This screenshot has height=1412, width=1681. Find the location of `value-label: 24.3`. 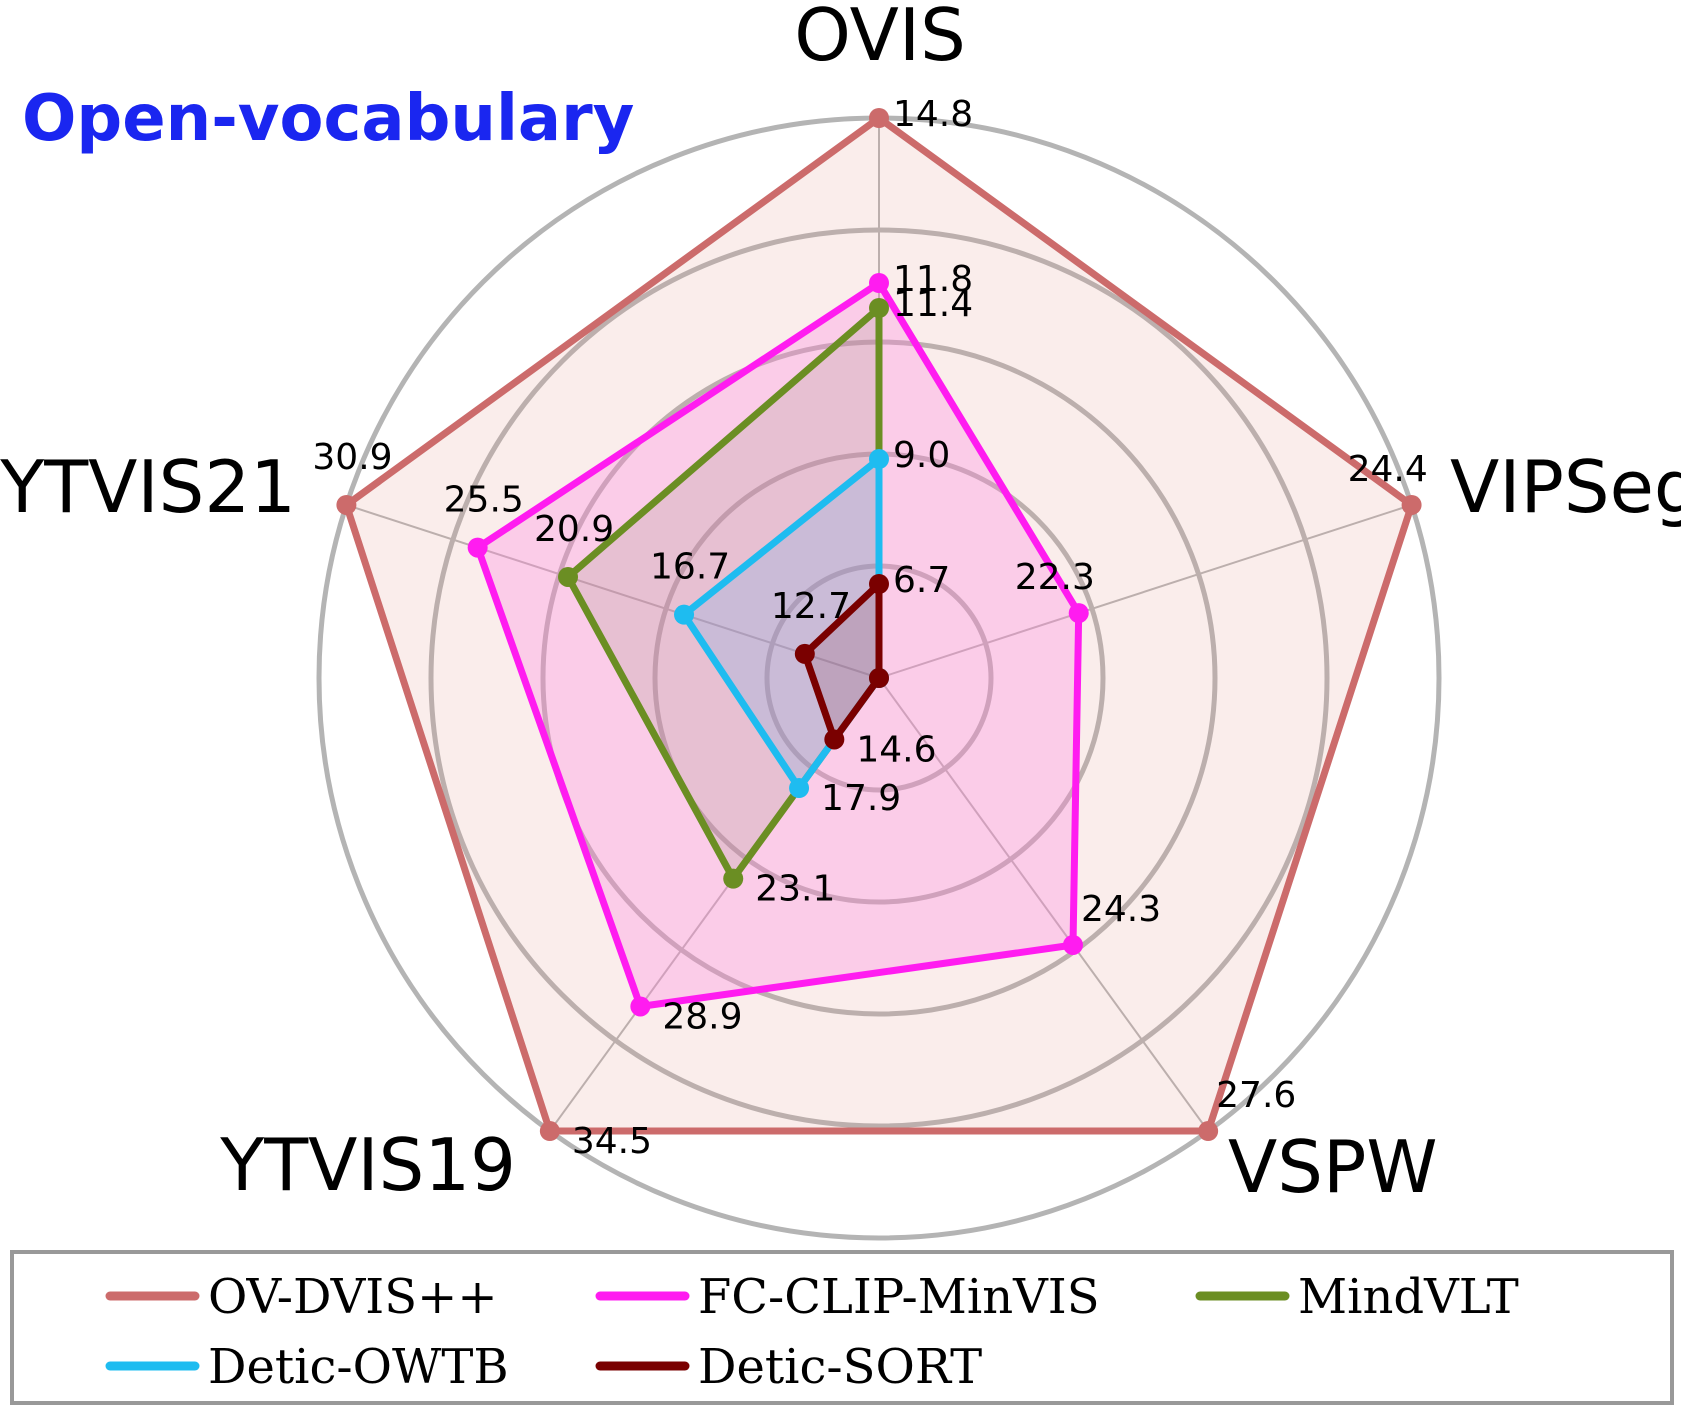

value-label: 24.3 is located at coordinates (1121, 909).